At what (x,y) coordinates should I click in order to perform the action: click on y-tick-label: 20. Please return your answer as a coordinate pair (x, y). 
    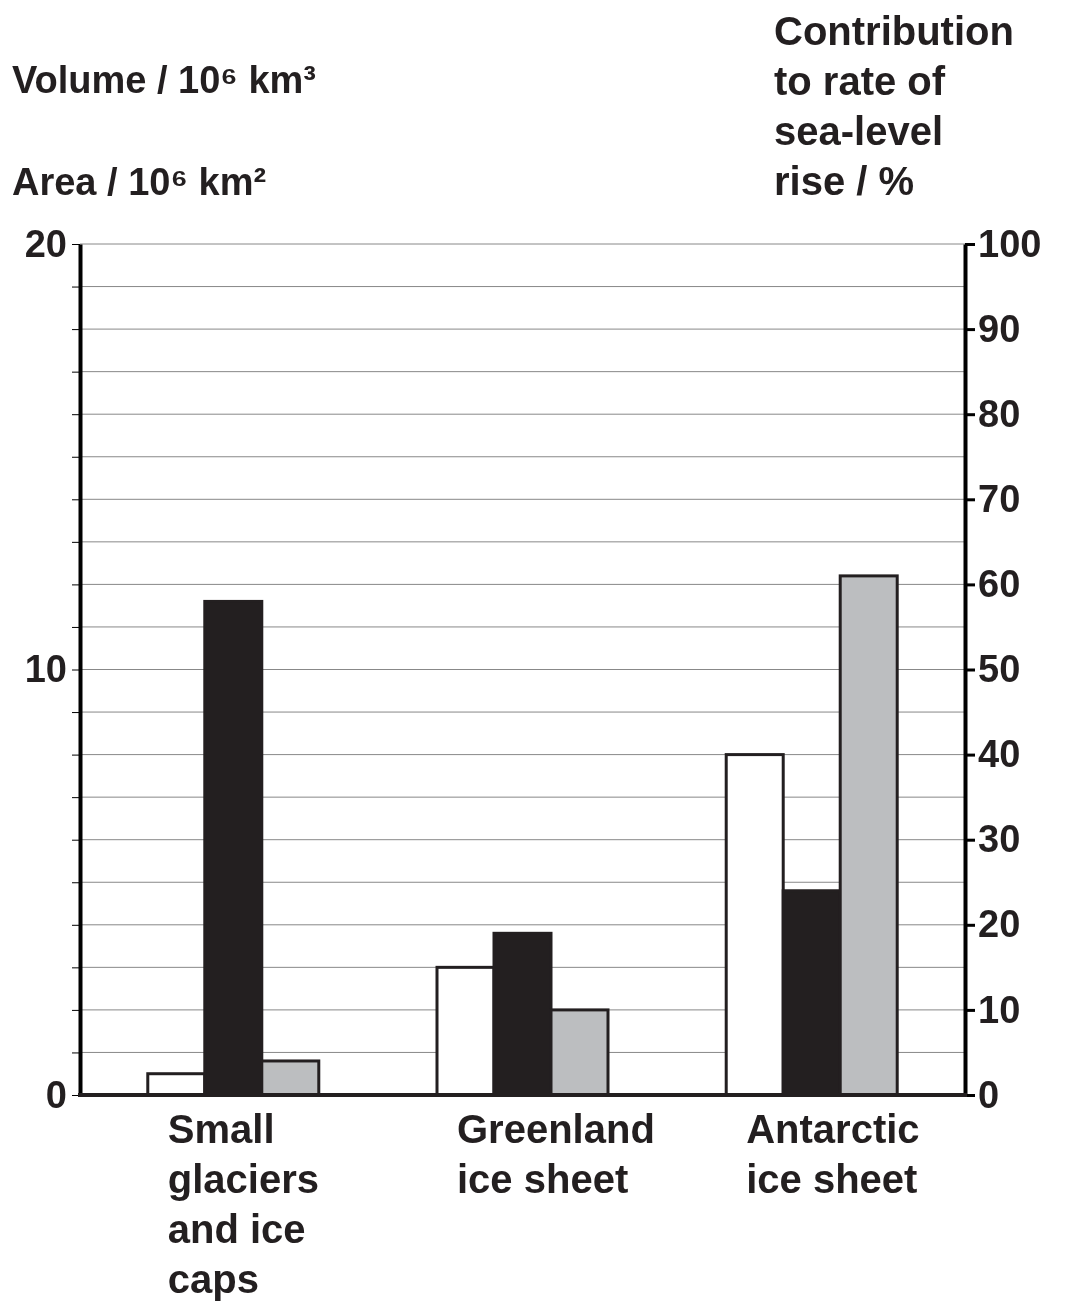
    Looking at the image, I should click on (45, 243).